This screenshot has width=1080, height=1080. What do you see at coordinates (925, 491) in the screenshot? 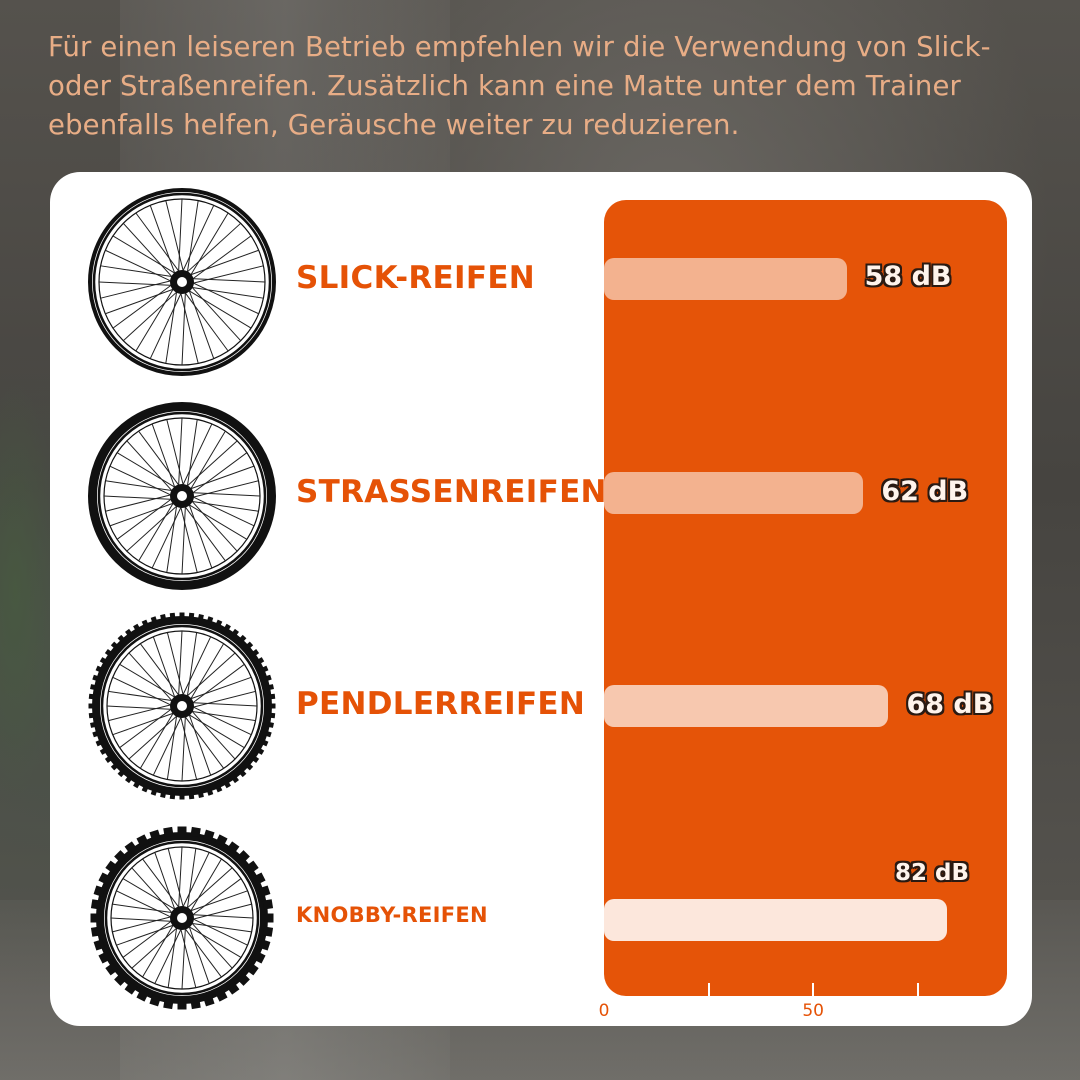
I see `data-label-road: 62 dB` at bounding box center [925, 491].